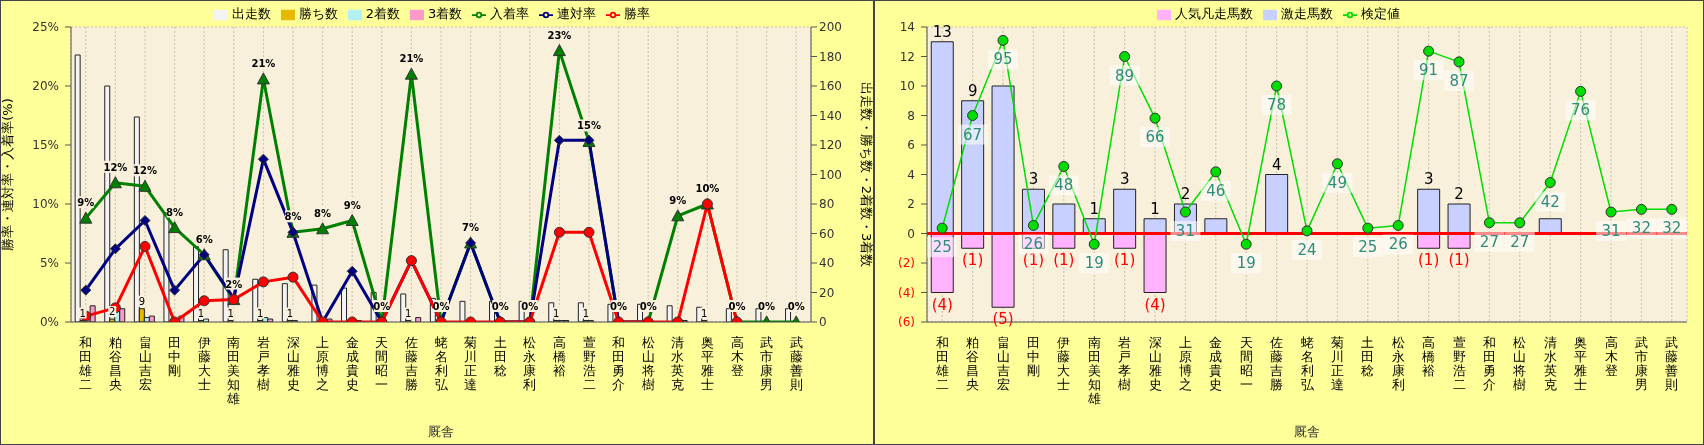 The image size is (1704, 445). I want to click on x-tick-label: 蛯名利弘, so click(441, 363).